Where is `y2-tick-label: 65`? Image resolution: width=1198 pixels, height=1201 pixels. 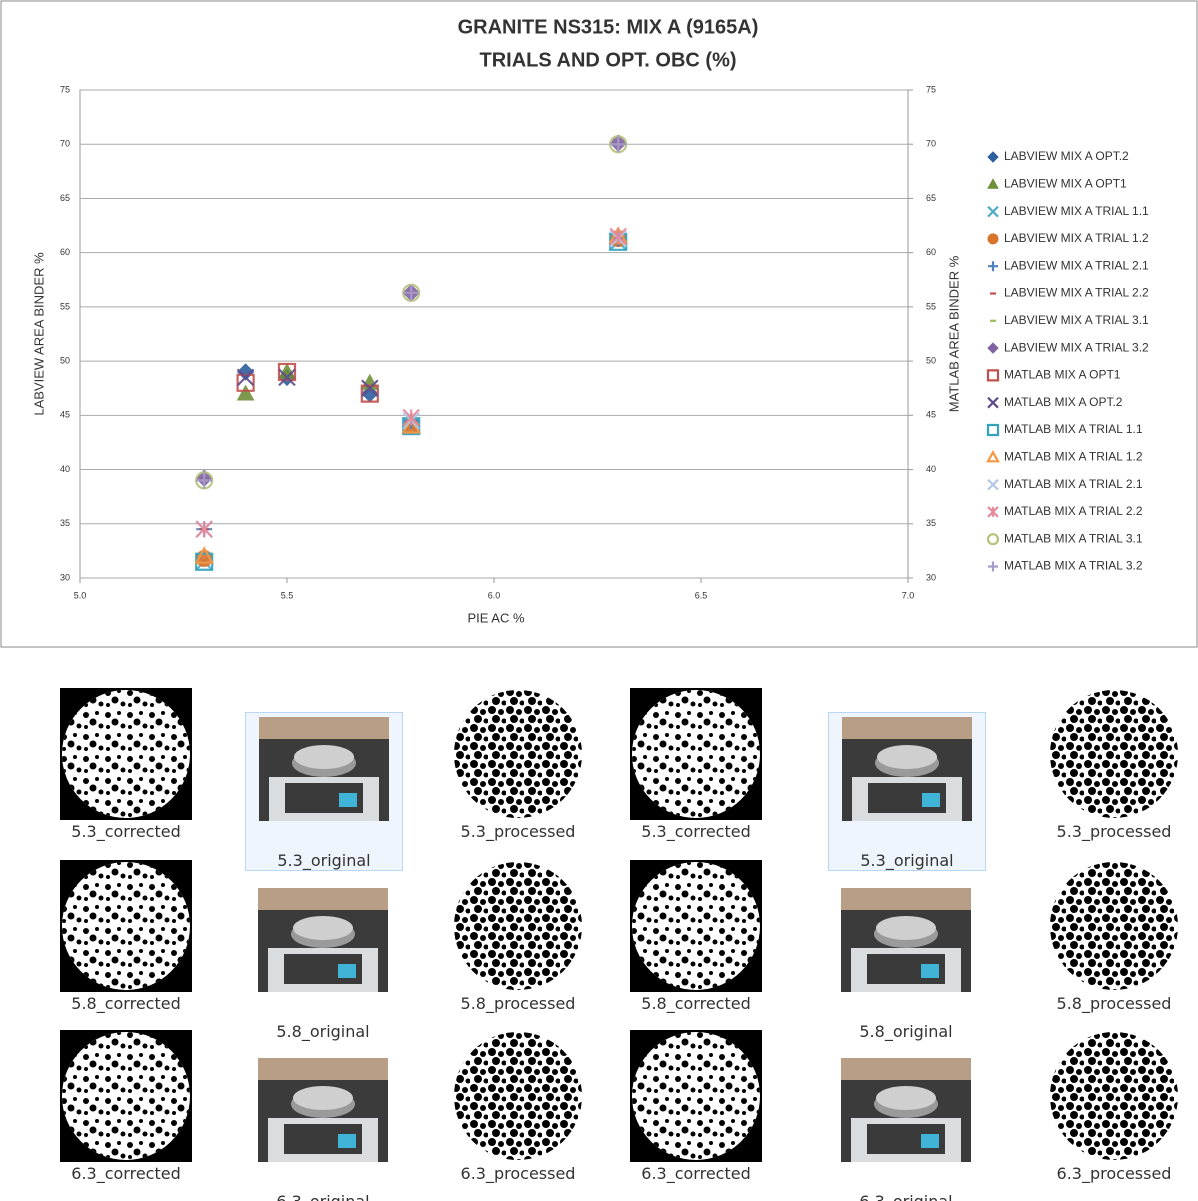 y2-tick-label: 65 is located at coordinates (931, 198).